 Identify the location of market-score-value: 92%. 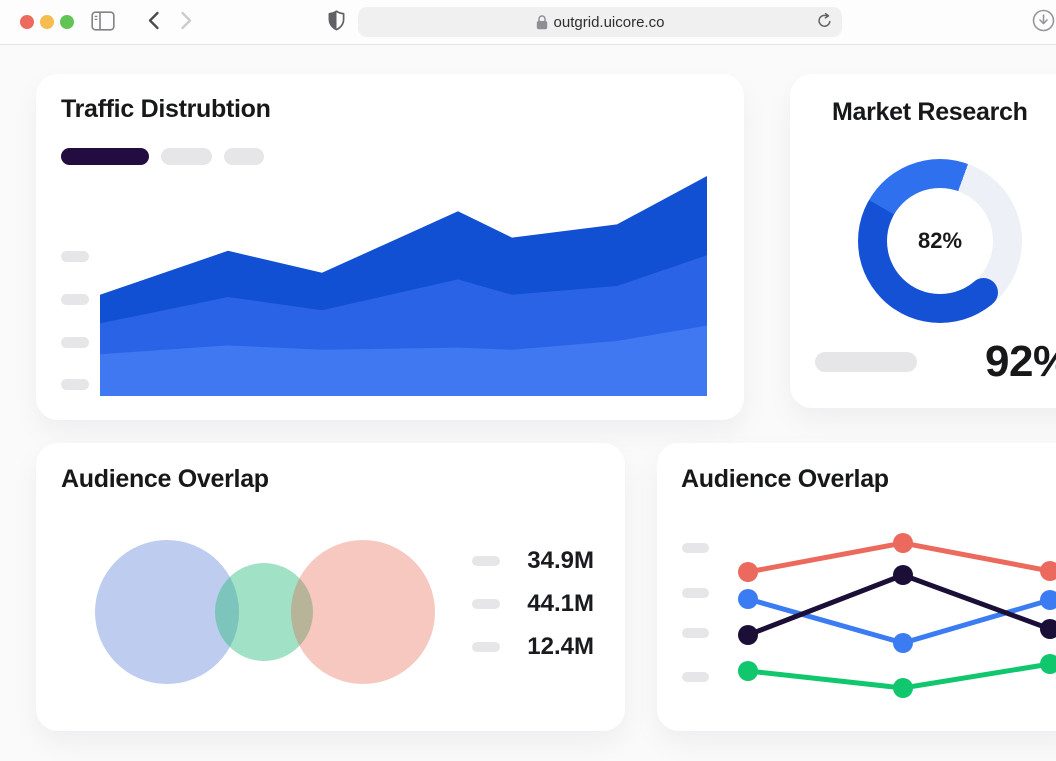
(1020, 361).